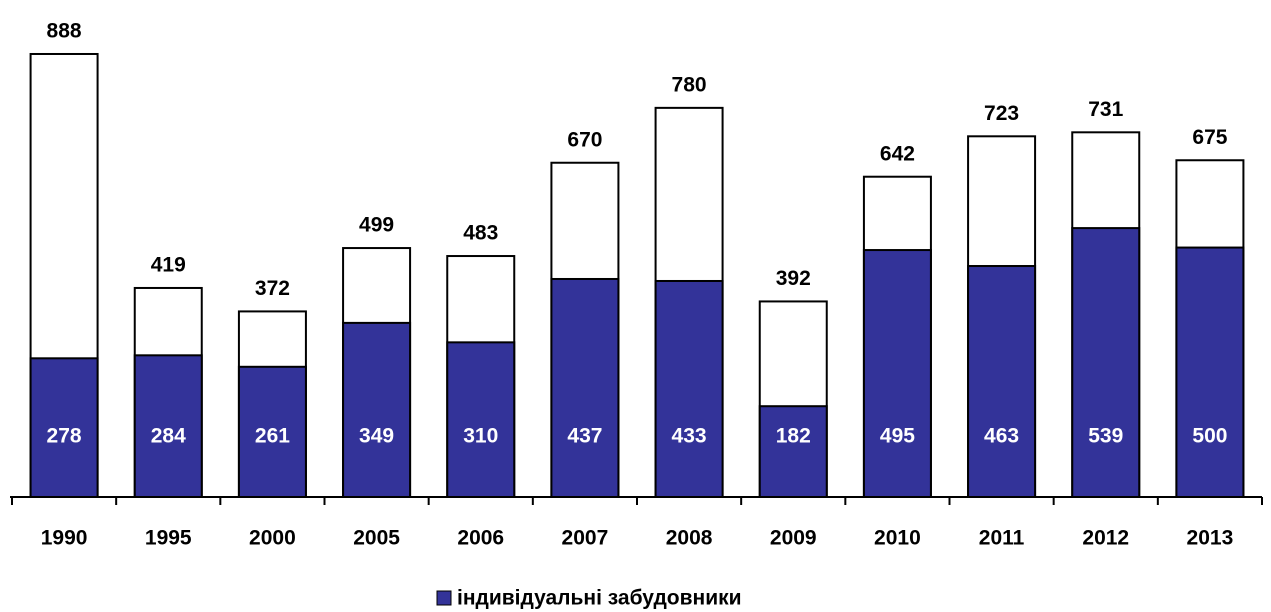 Image resolution: width=1271 pixels, height=612 pixels. I want to click on x-tick-label: 2006, so click(480, 538).